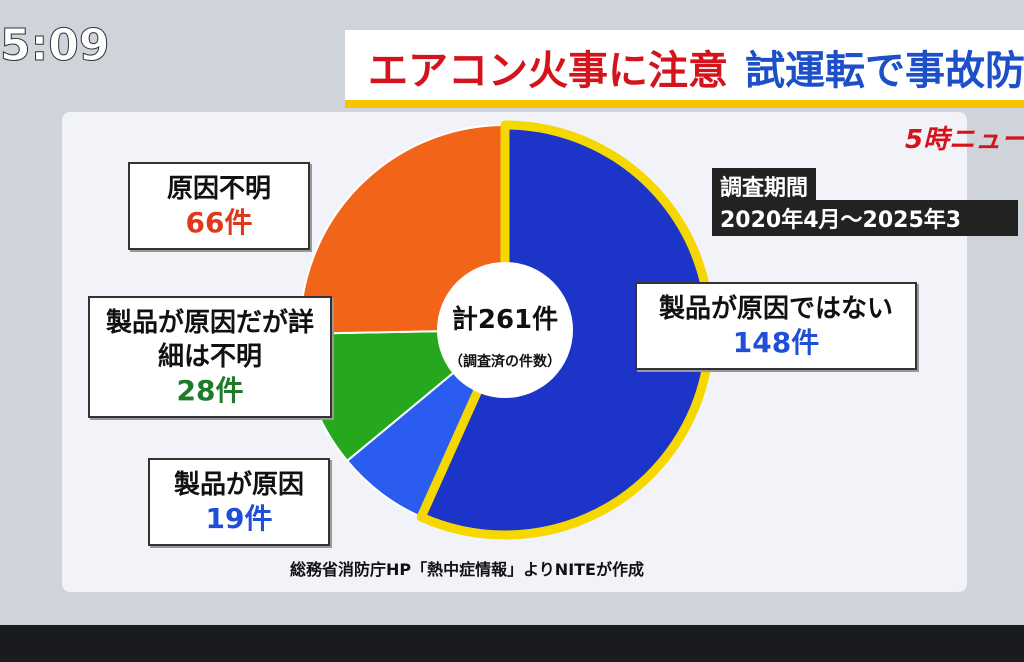  I want to click on source: 総務省消防庁HP「熱中症情報」よりNITEが作成, so click(467, 569).